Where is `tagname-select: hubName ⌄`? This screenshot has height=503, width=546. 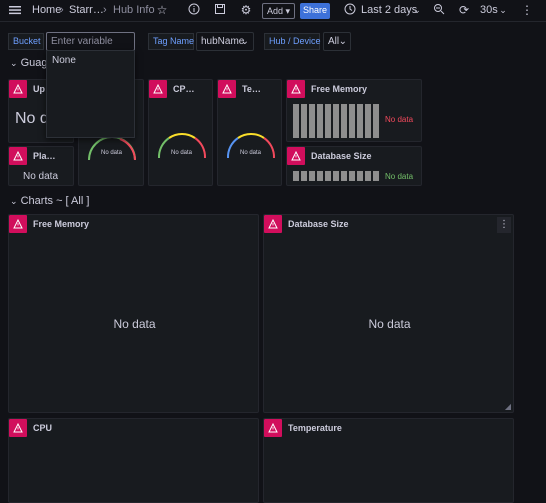
tagname-select: hubName ⌄ is located at coordinates (225, 41).